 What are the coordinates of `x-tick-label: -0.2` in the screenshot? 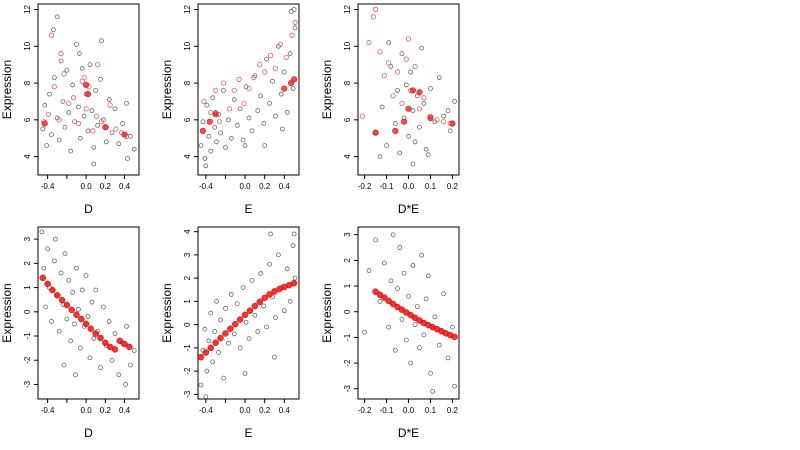 It's located at (365, 410).